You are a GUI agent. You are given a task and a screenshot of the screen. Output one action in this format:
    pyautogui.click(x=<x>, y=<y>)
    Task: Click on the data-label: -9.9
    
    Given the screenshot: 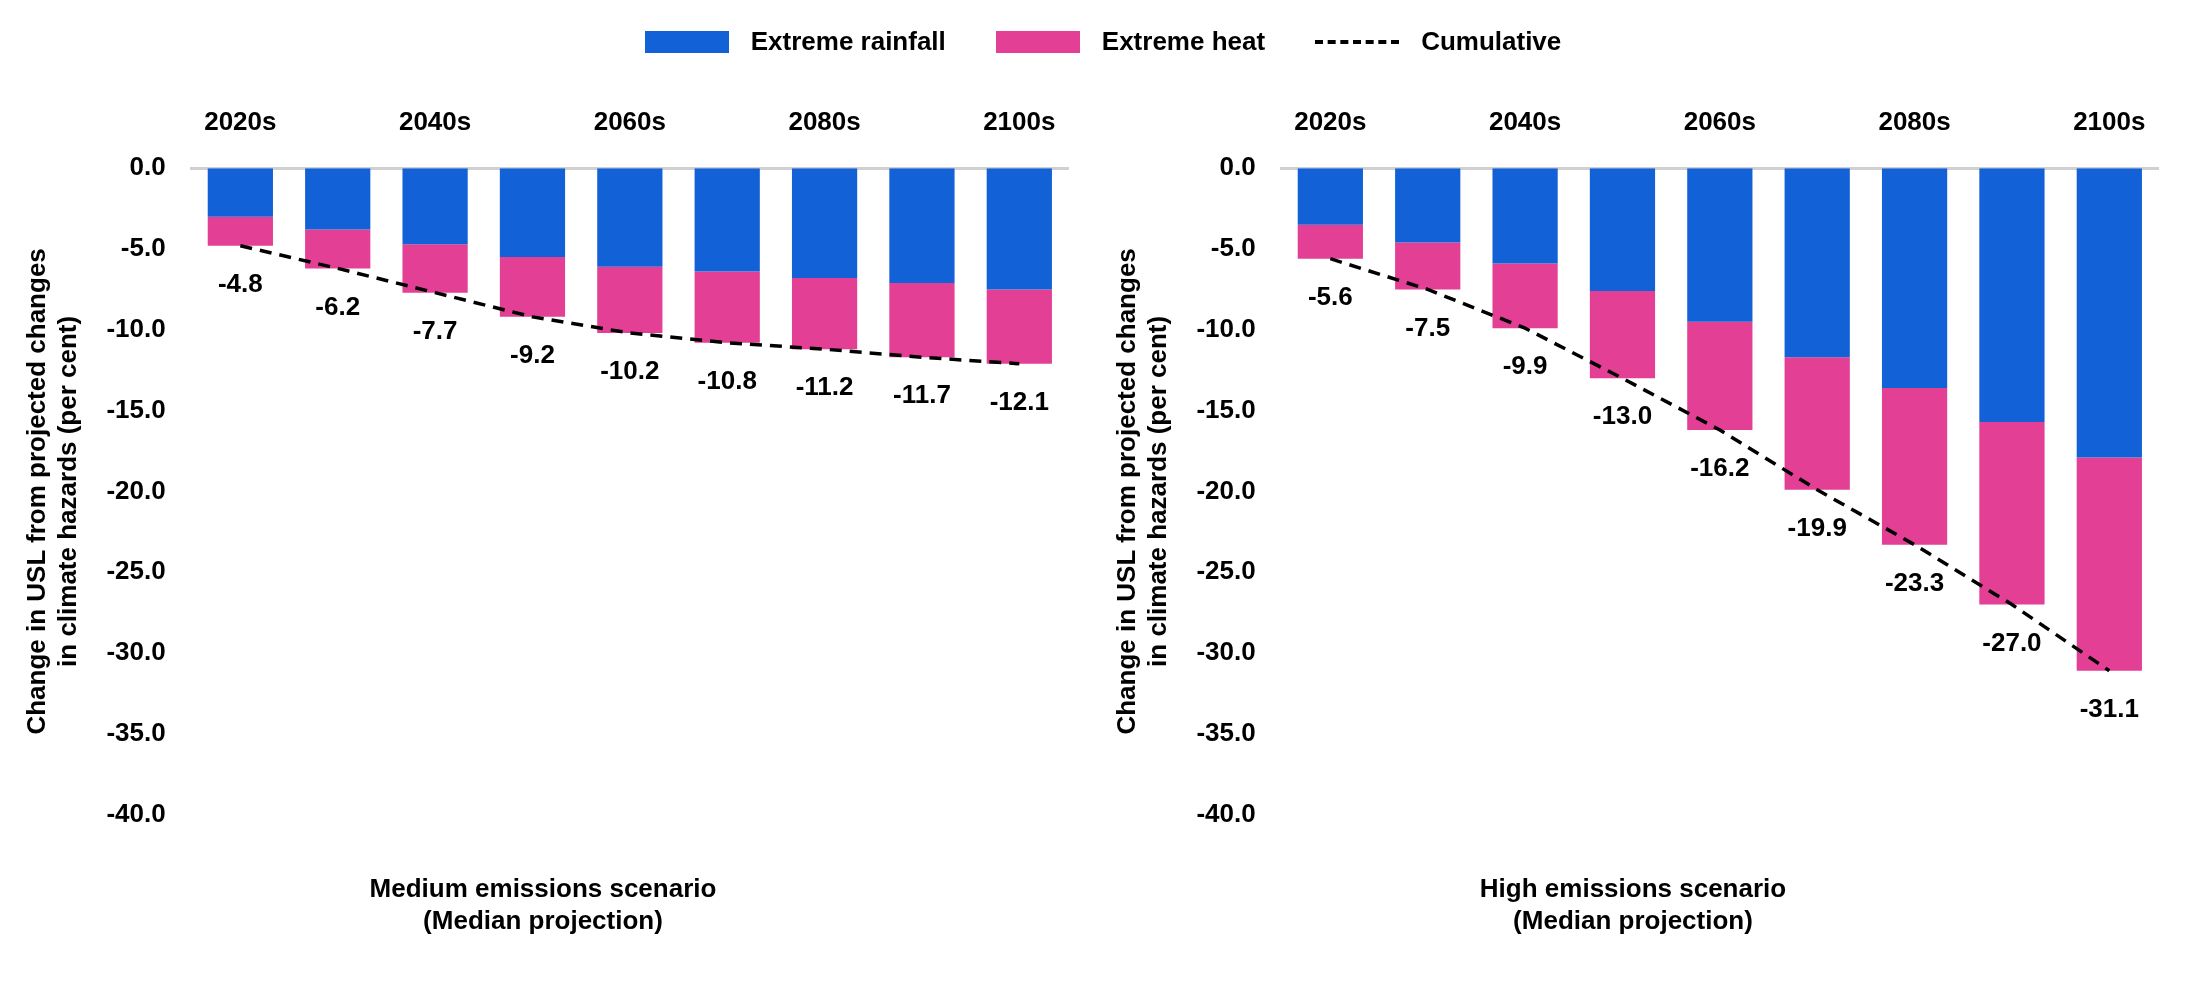 What is the action you would take?
    pyautogui.click(x=1525, y=365)
    